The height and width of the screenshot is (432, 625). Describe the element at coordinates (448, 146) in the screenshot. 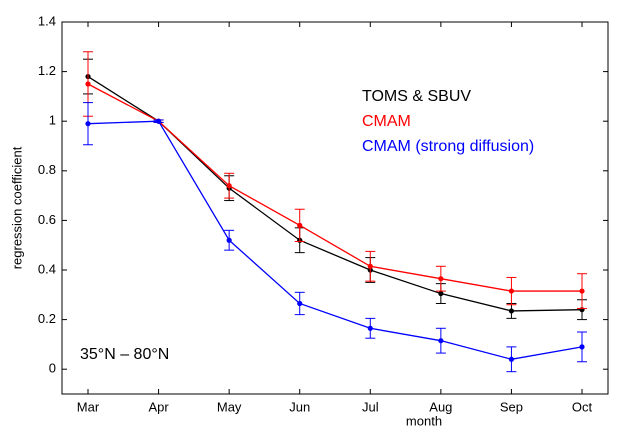

I see `legend-entry: CMAM (strong diffusion)` at that location.